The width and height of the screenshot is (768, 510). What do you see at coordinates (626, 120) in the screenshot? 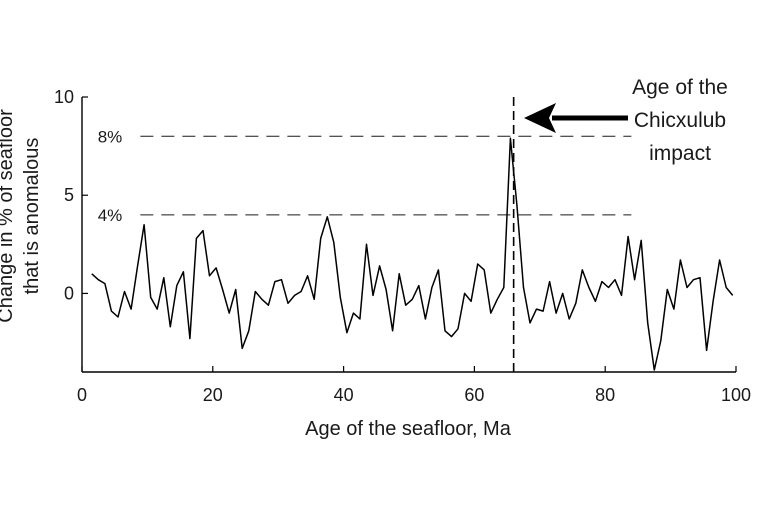
I see `impact-annotation: Age of the Chicxulub impact` at bounding box center [626, 120].